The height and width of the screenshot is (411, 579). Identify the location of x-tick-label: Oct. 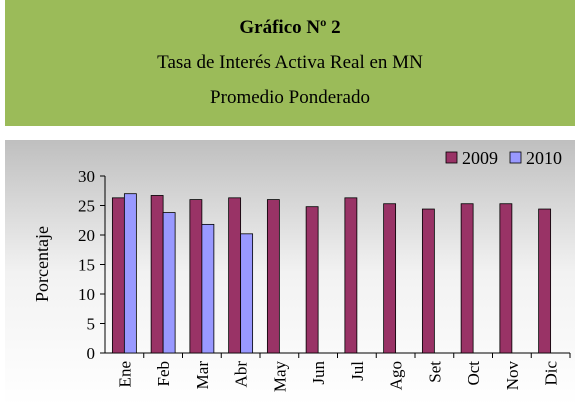
(473, 373).